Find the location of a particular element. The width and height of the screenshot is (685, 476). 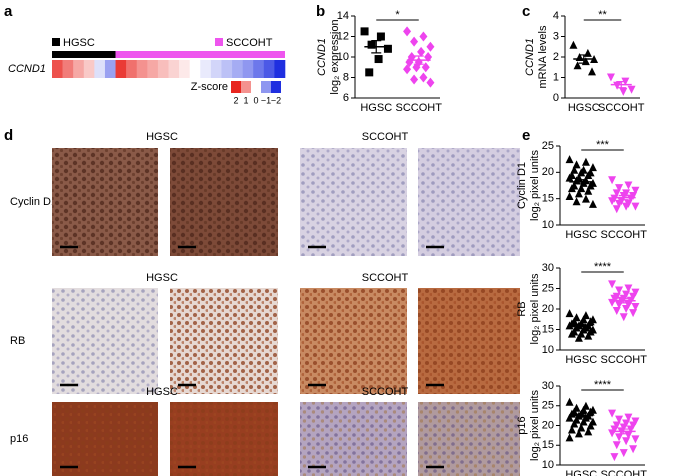

colorbar-tick-label: −2 is located at coordinates (276, 100).